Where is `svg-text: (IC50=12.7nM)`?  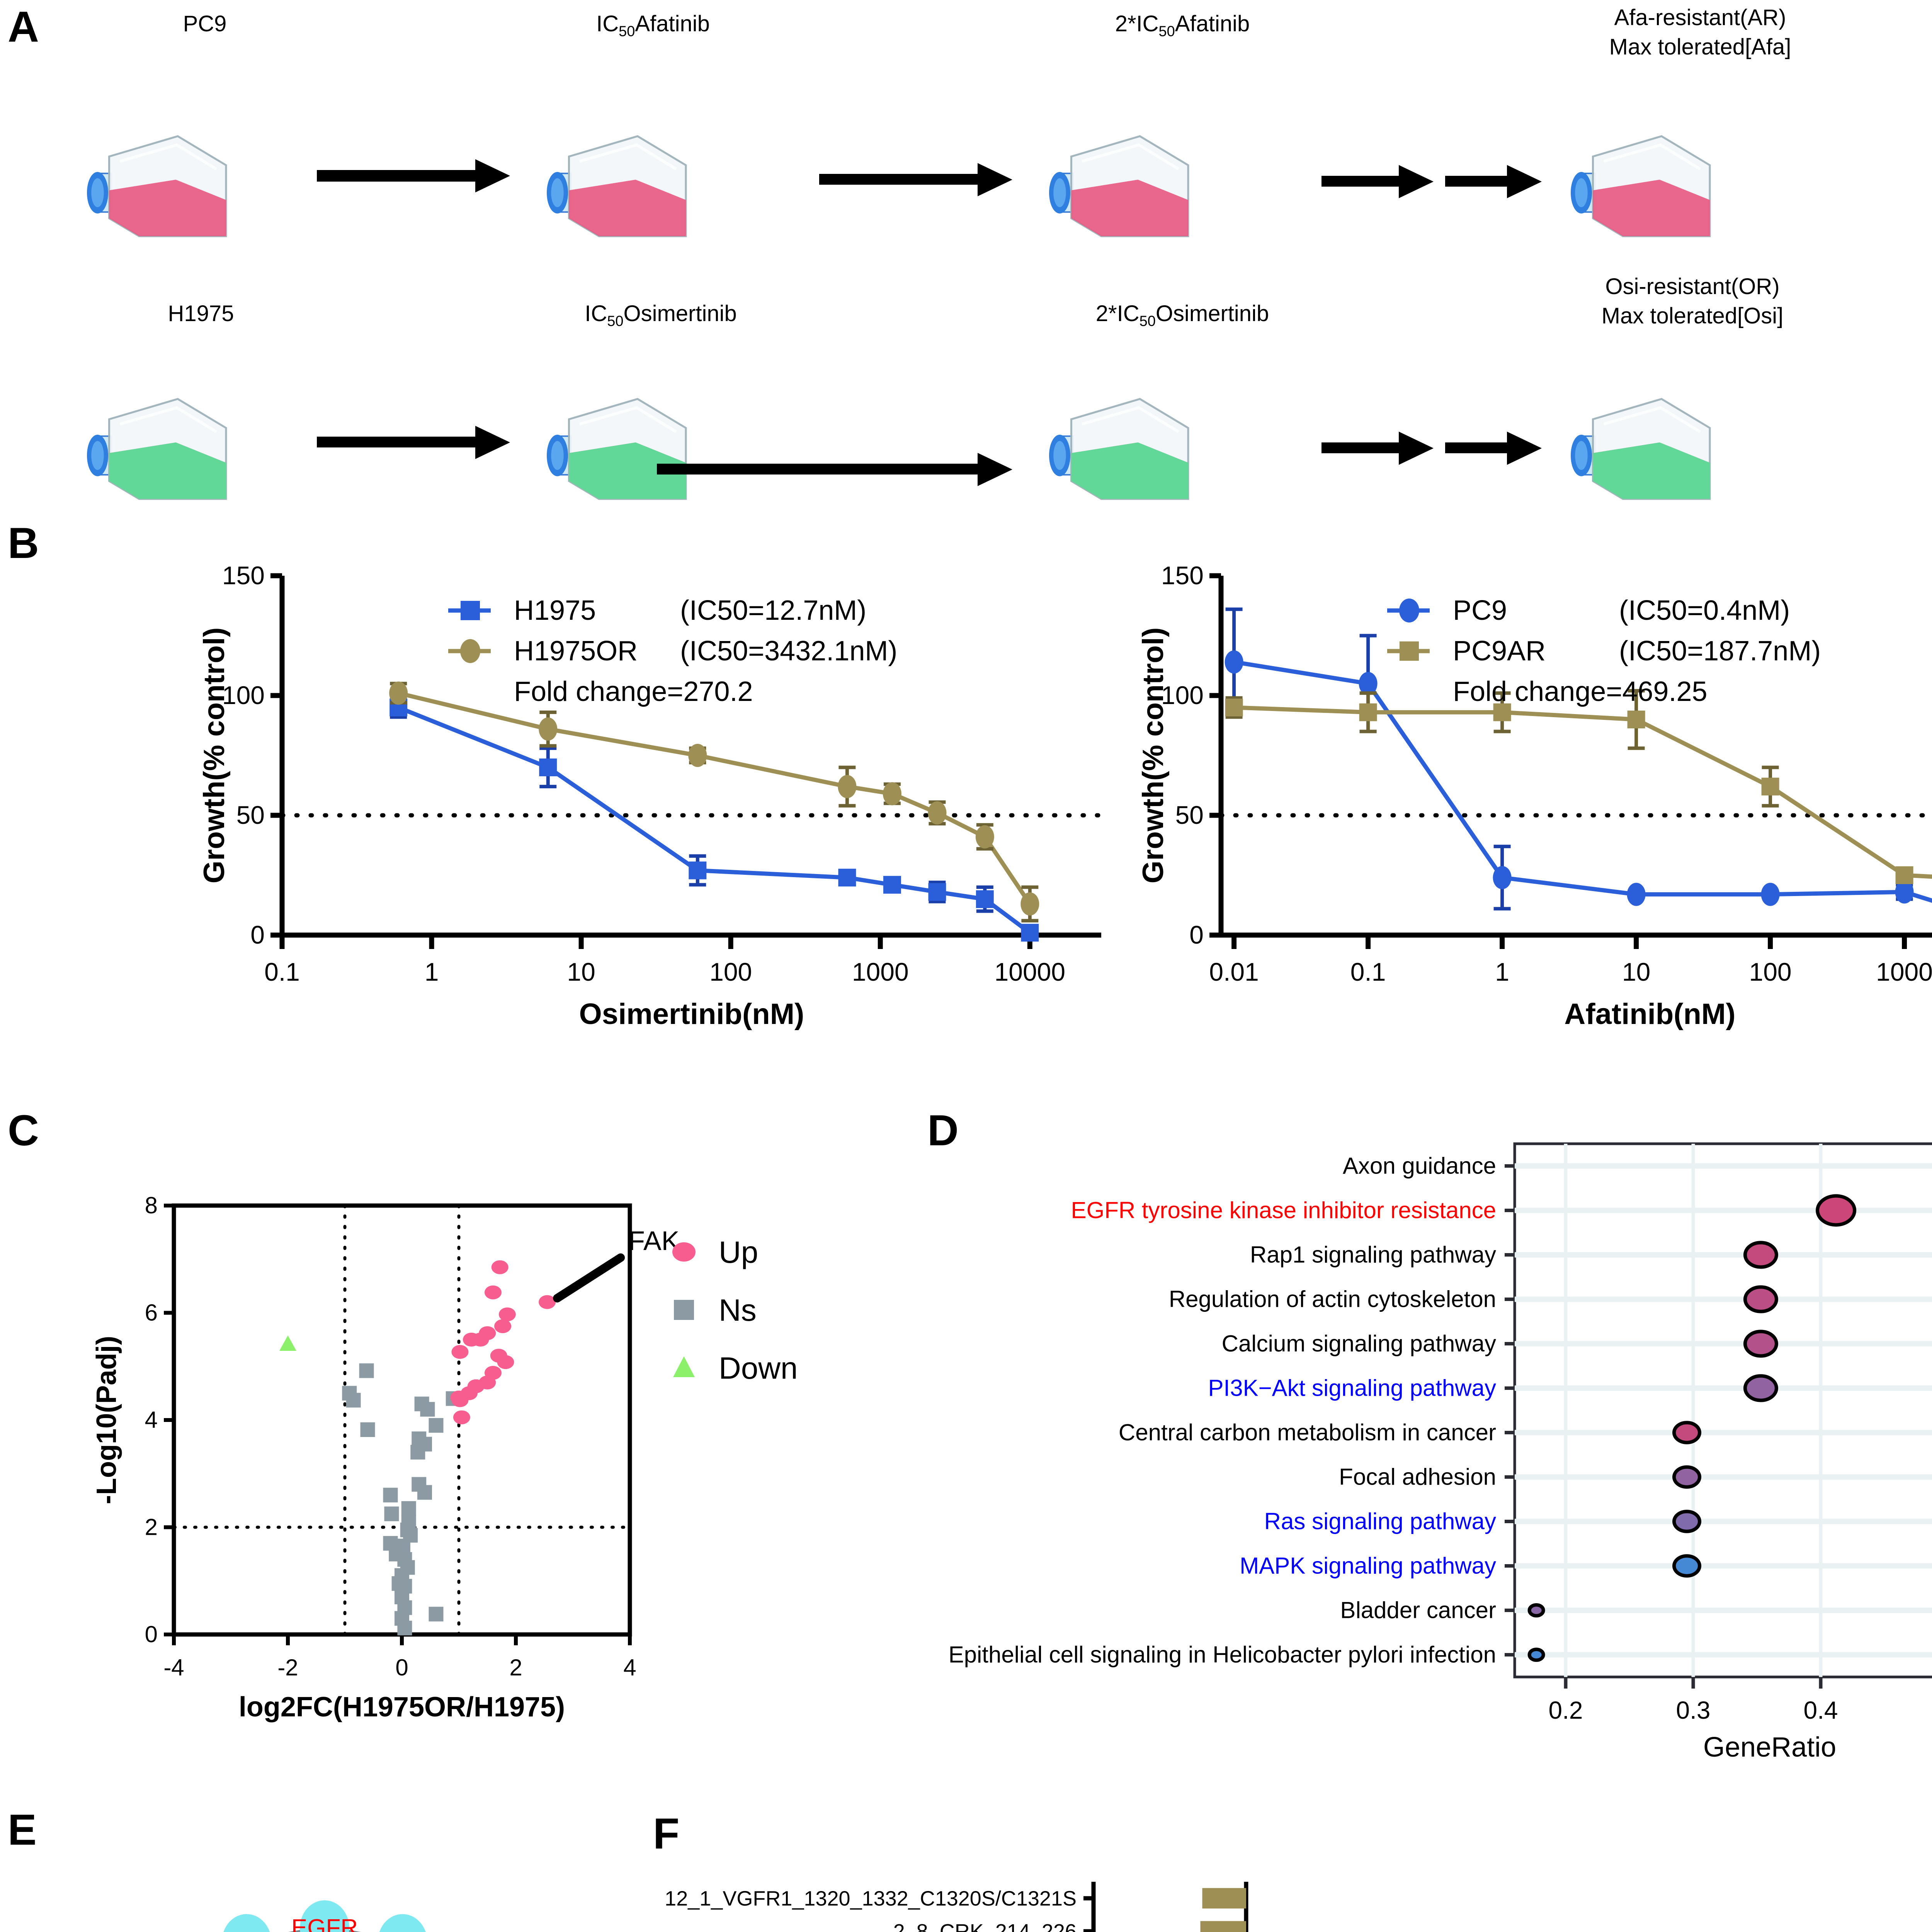
svg-text: (IC50=12.7nM) is located at coordinates (773, 610).